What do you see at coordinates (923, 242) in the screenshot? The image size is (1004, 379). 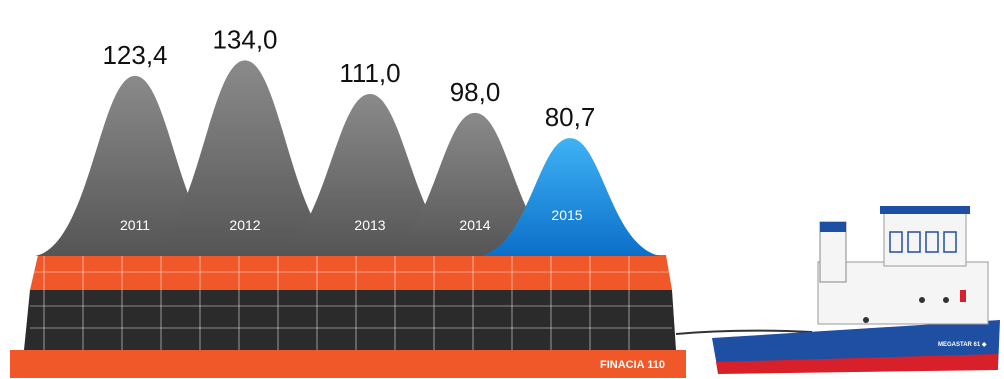 I see `ship-windows` at bounding box center [923, 242].